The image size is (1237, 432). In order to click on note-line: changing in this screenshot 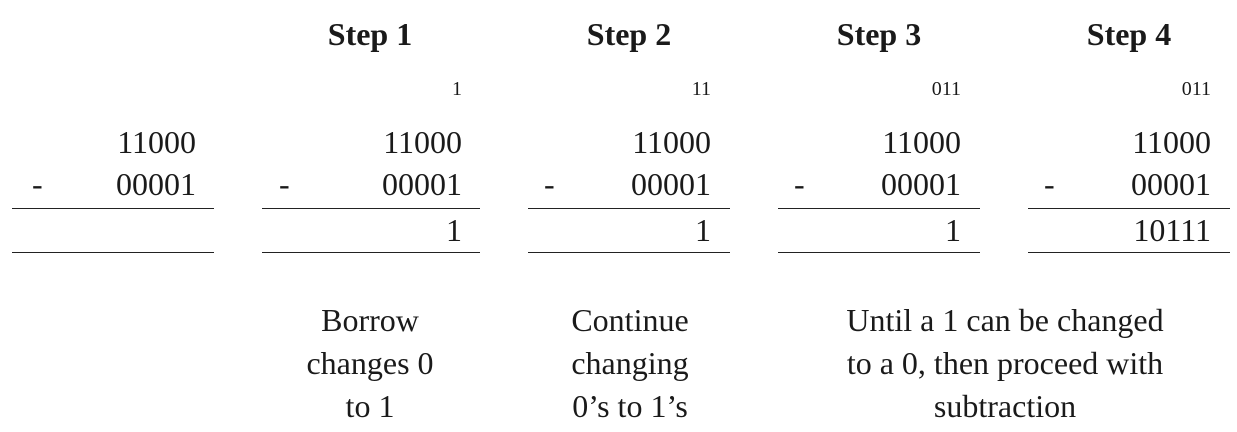, I will do `click(630, 363)`.